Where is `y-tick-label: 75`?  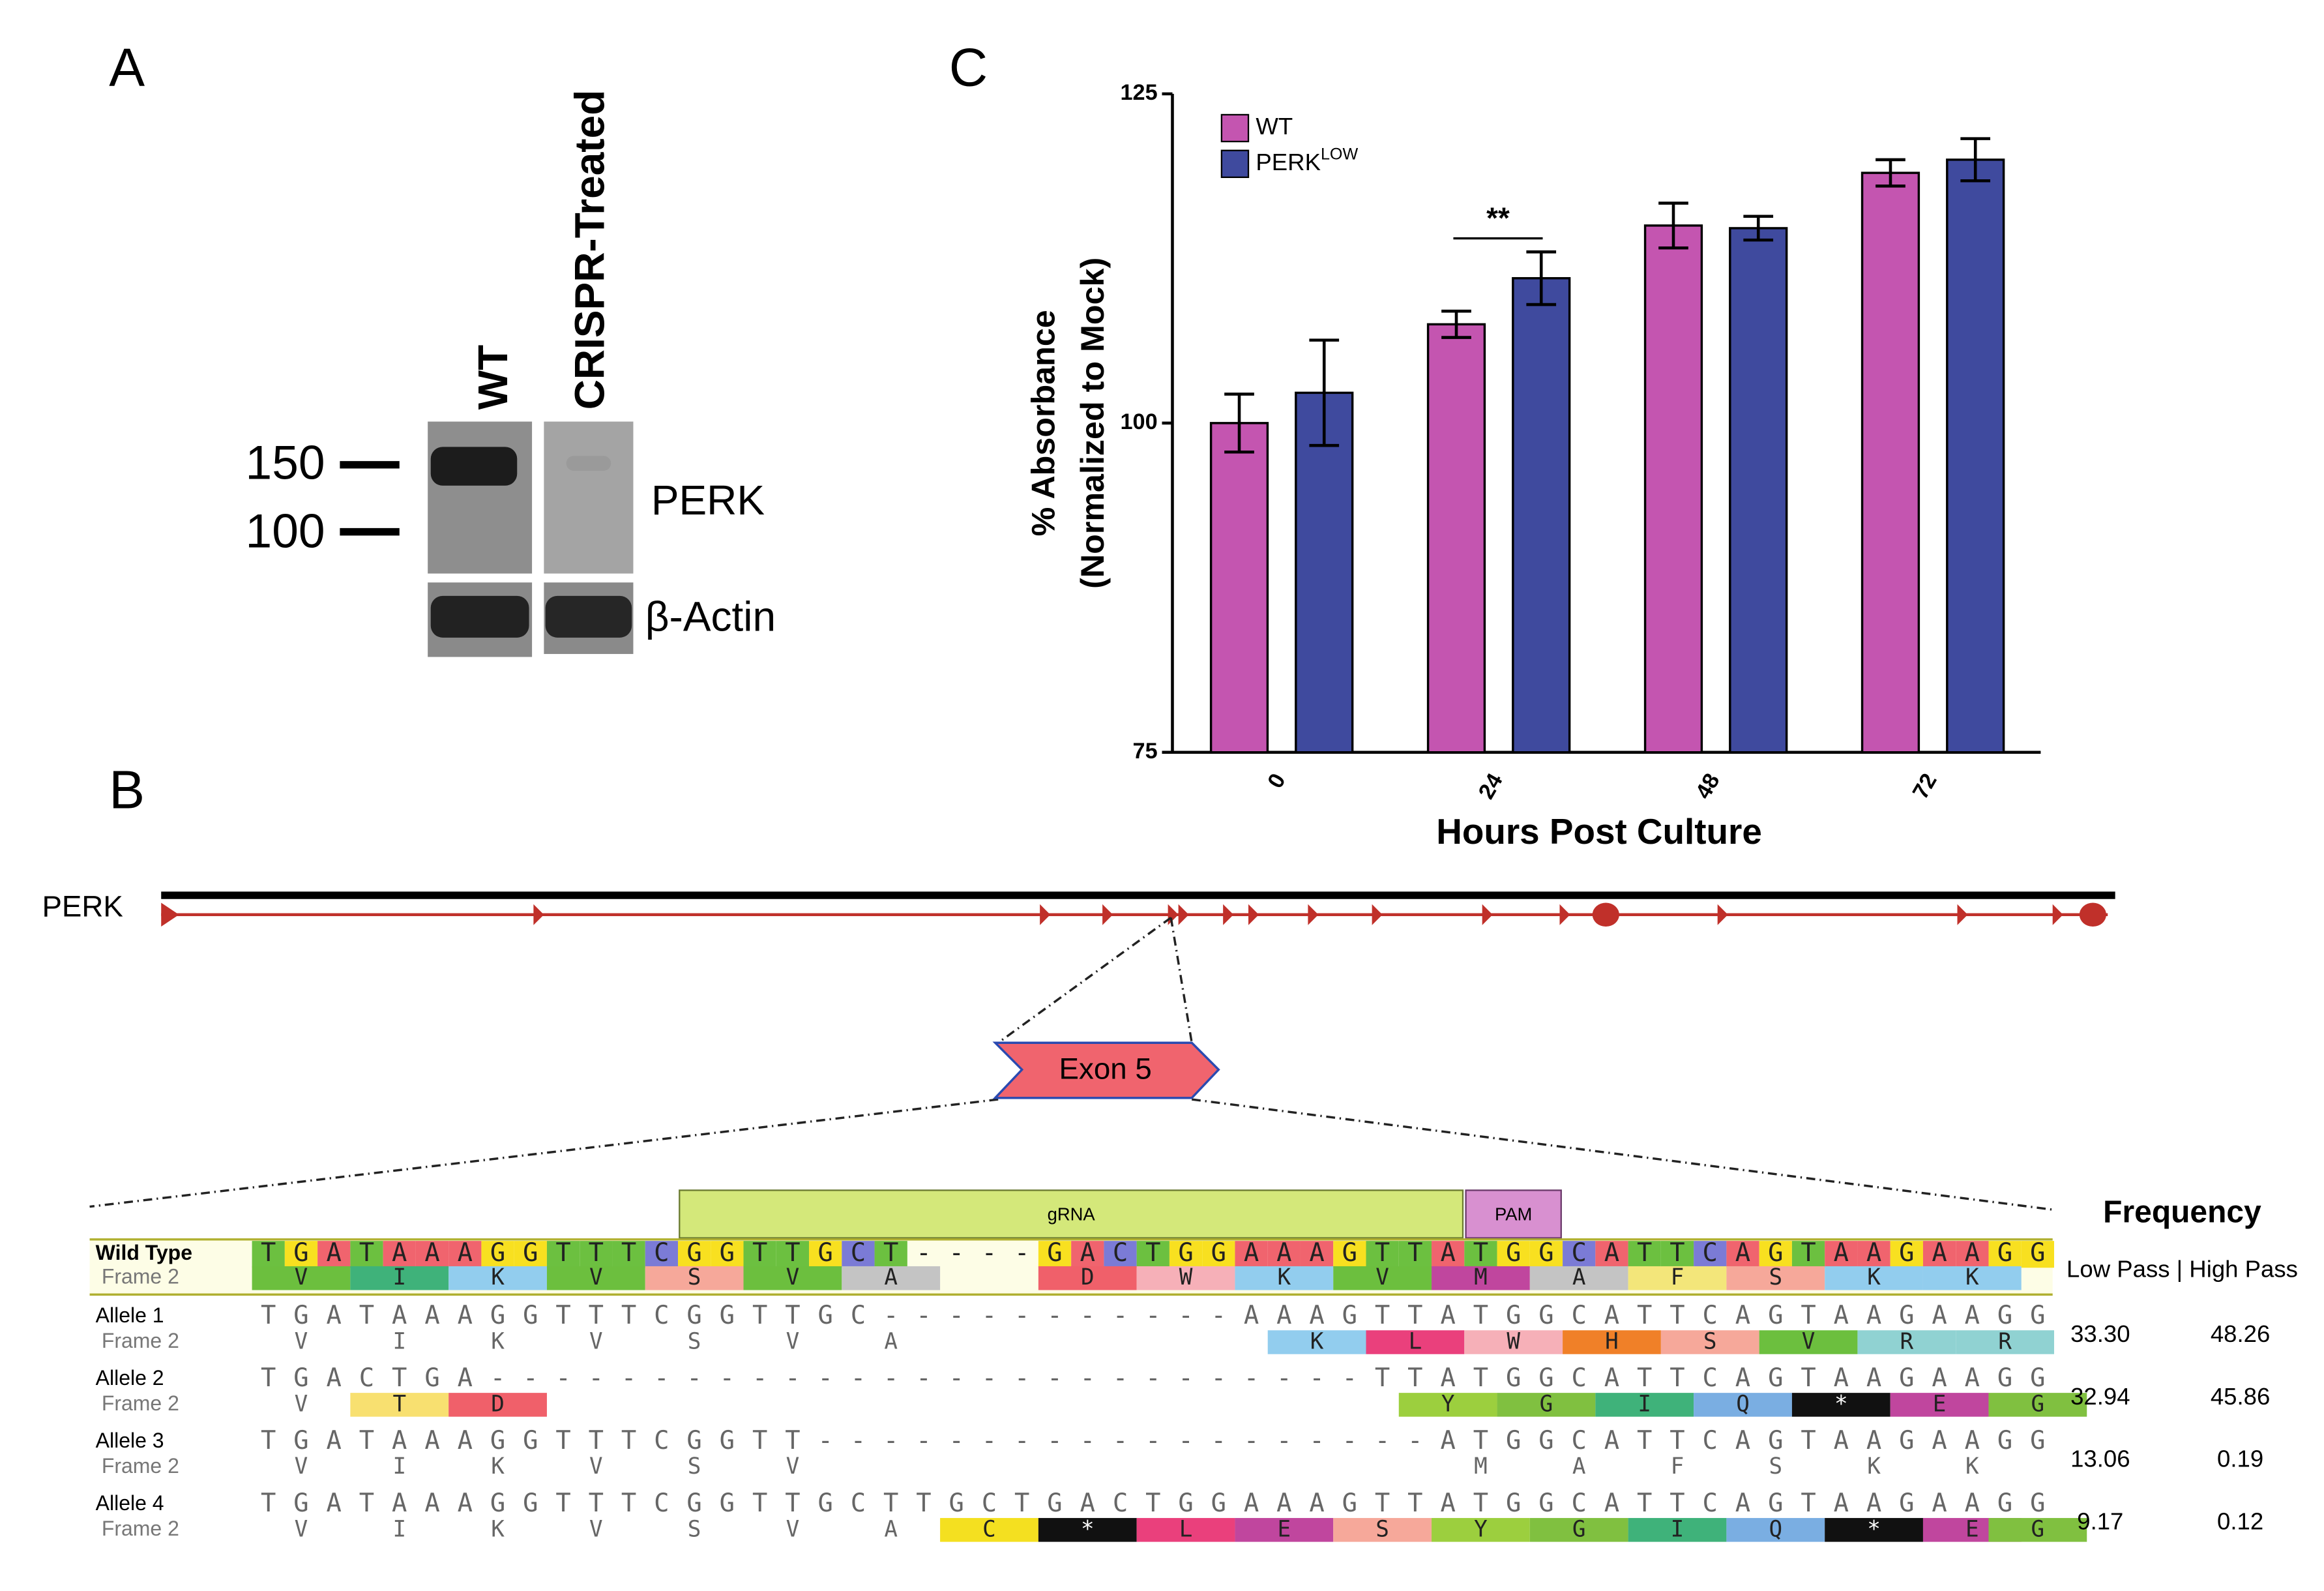
y-tick-label: 75 is located at coordinates (1145, 751).